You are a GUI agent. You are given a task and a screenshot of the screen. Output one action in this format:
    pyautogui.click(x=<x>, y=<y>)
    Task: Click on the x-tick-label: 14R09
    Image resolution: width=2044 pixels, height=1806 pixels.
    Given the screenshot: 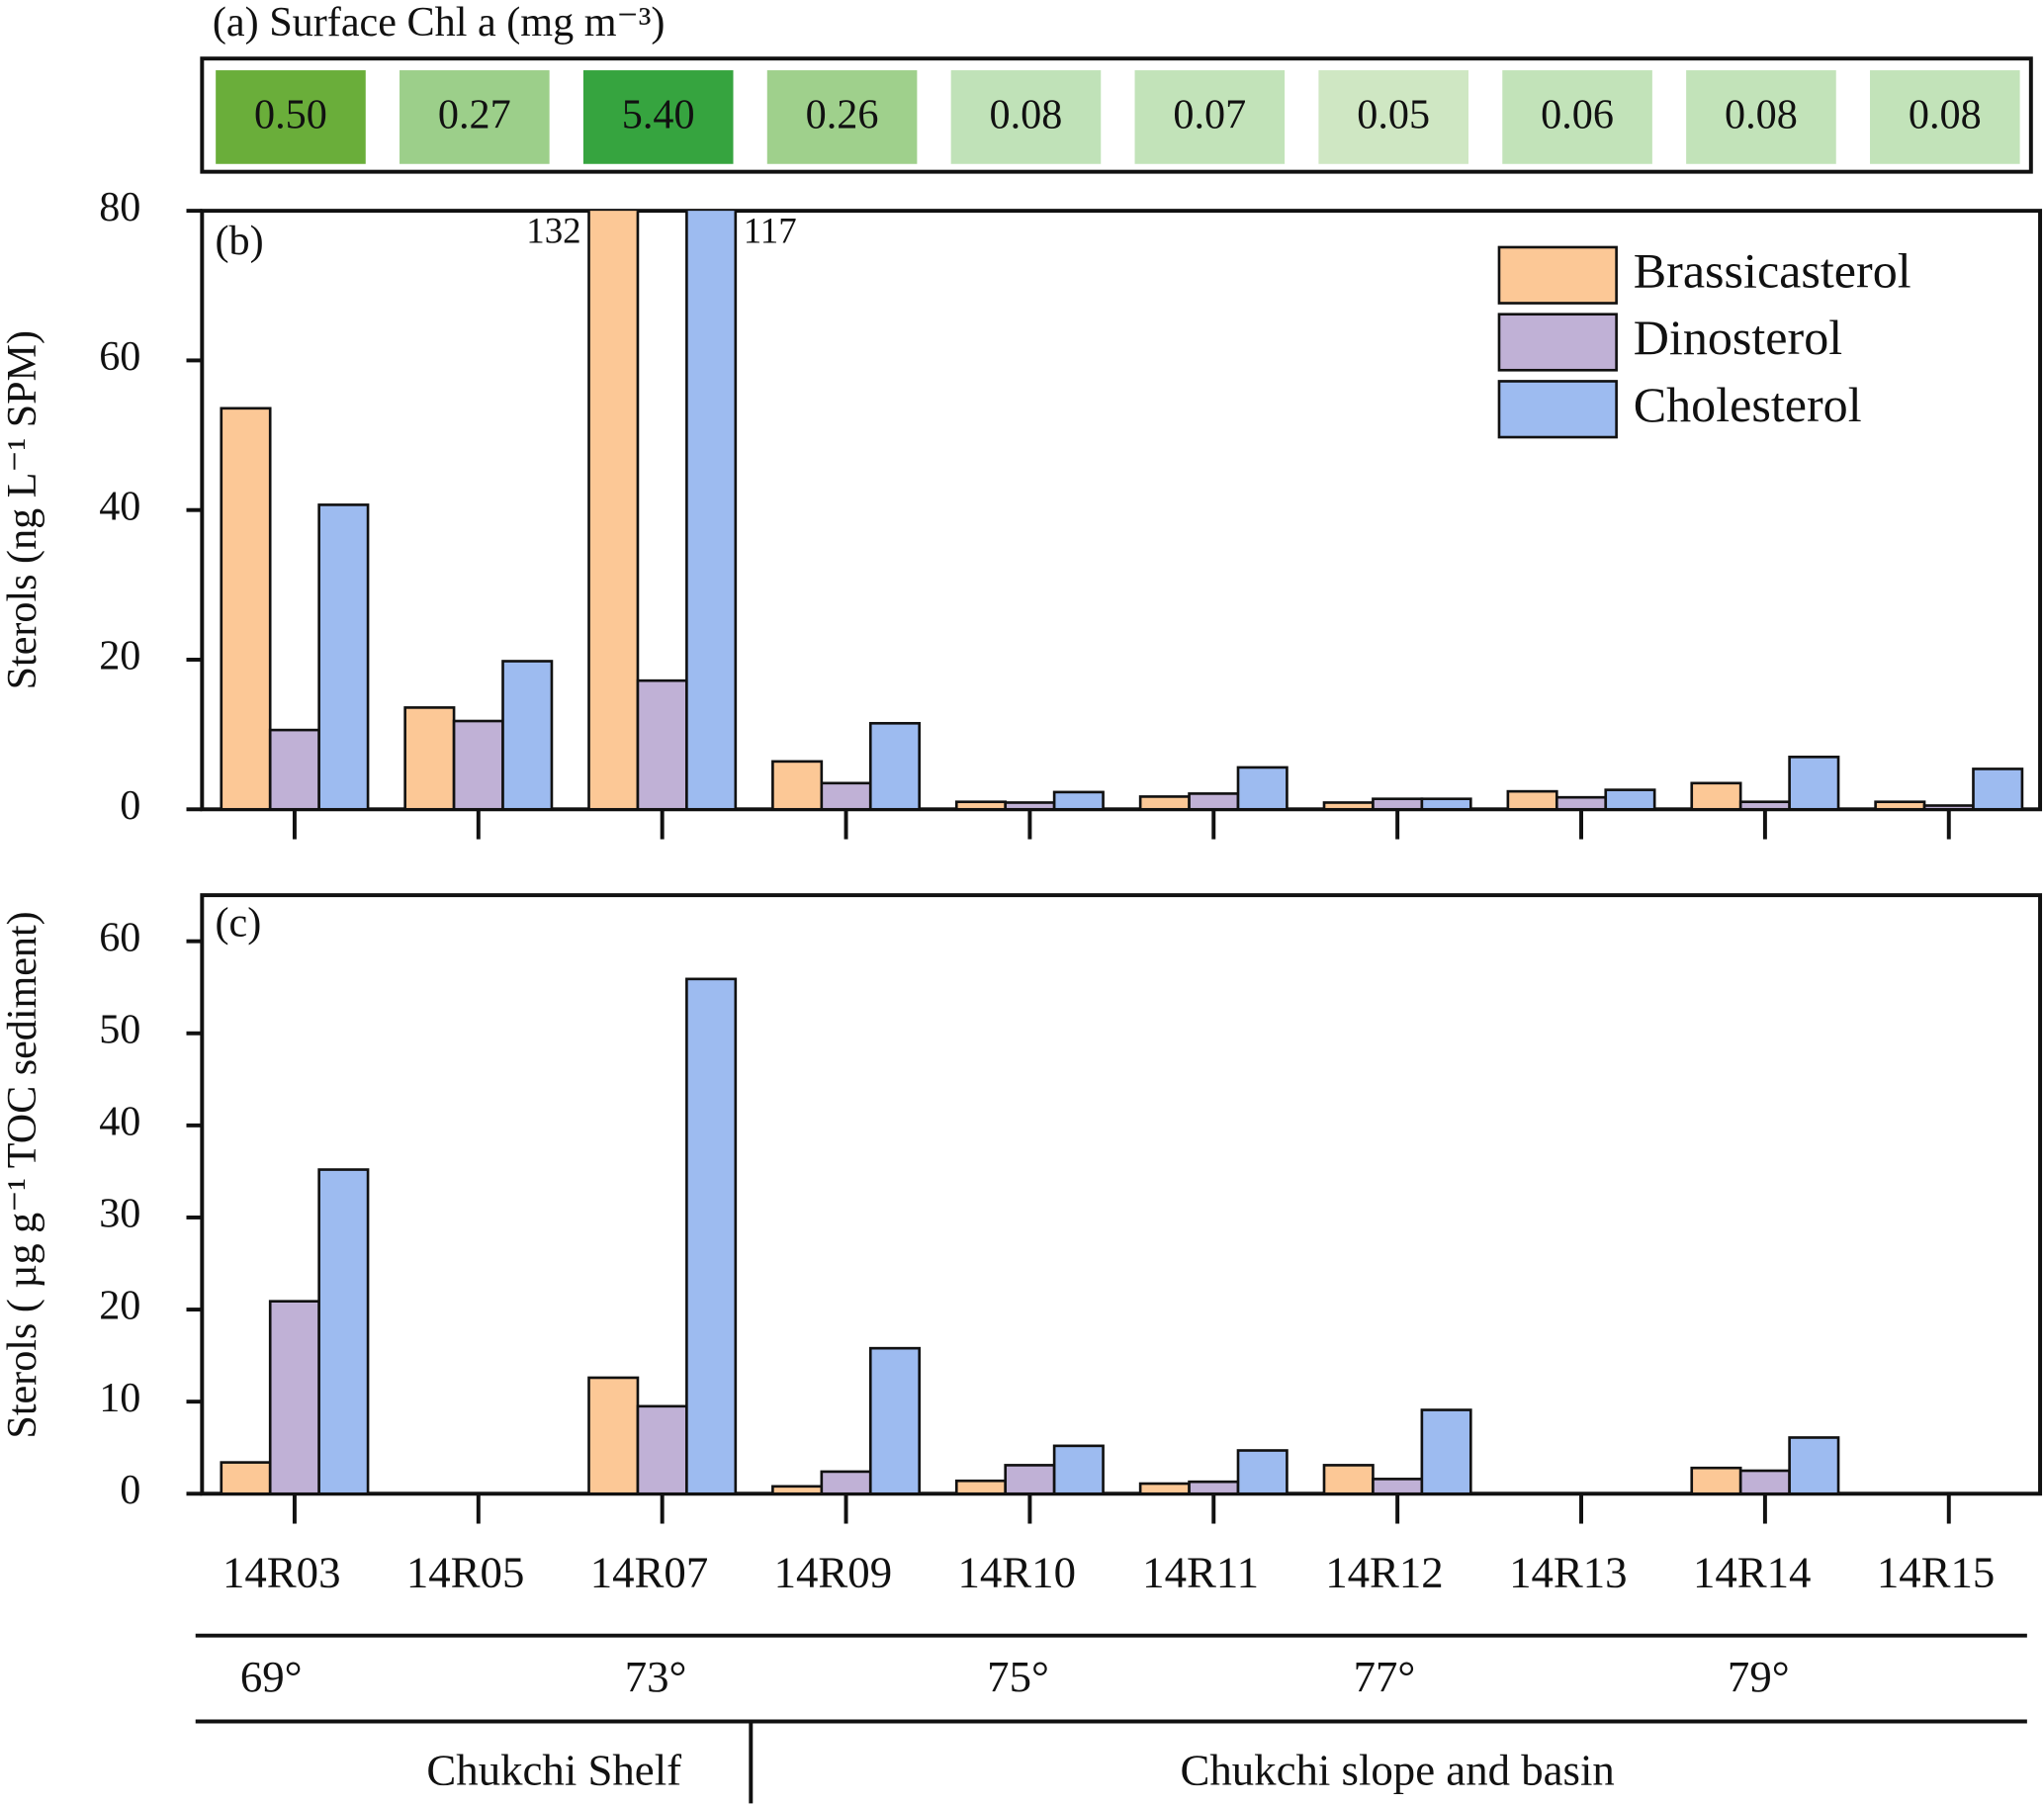 What is the action you would take?
    pyautogui.click(x=833, y=1572)
    